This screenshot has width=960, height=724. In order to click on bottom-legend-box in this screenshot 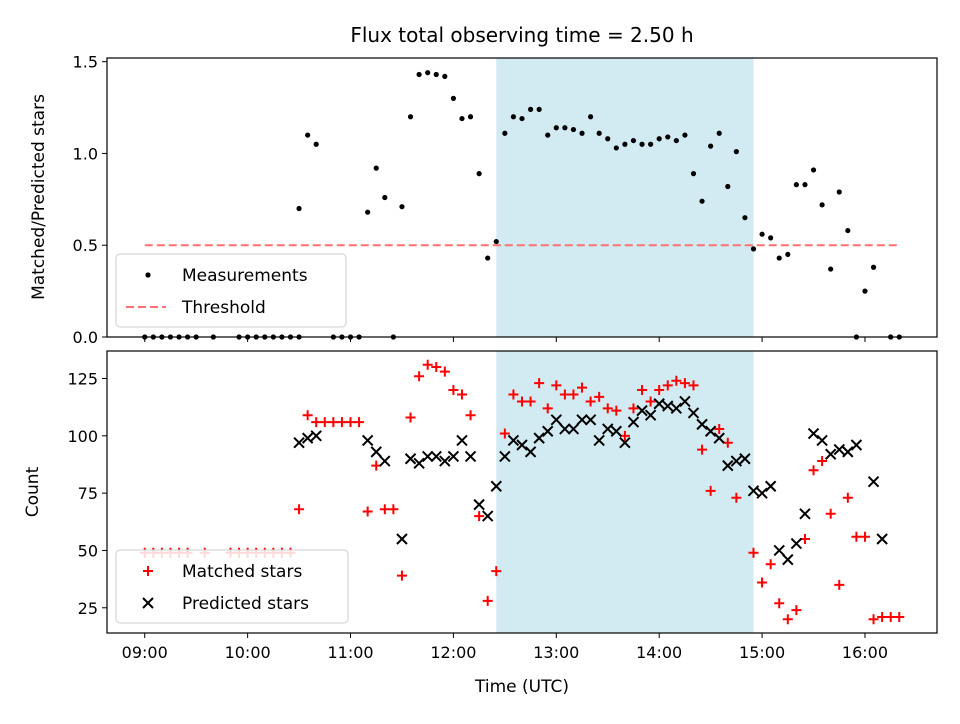, I will do `click(232, 586)`.